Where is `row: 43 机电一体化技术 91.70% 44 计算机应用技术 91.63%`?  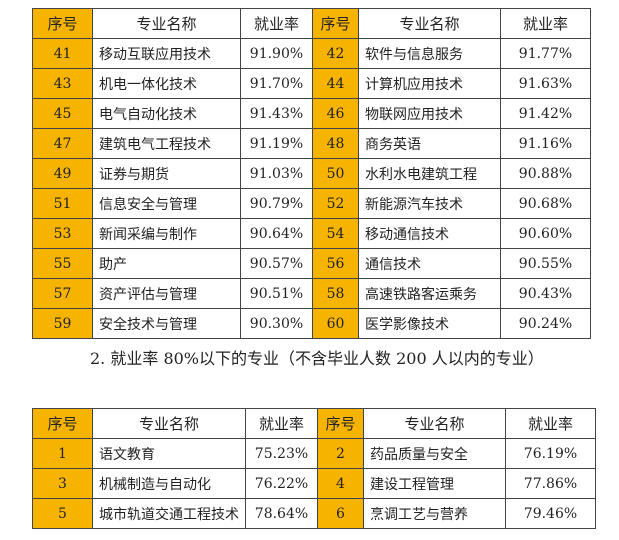
row: 43 机电一体化技术 91.70% 44 计算机应用技术 91.63% is located at coordinates (311, 83).